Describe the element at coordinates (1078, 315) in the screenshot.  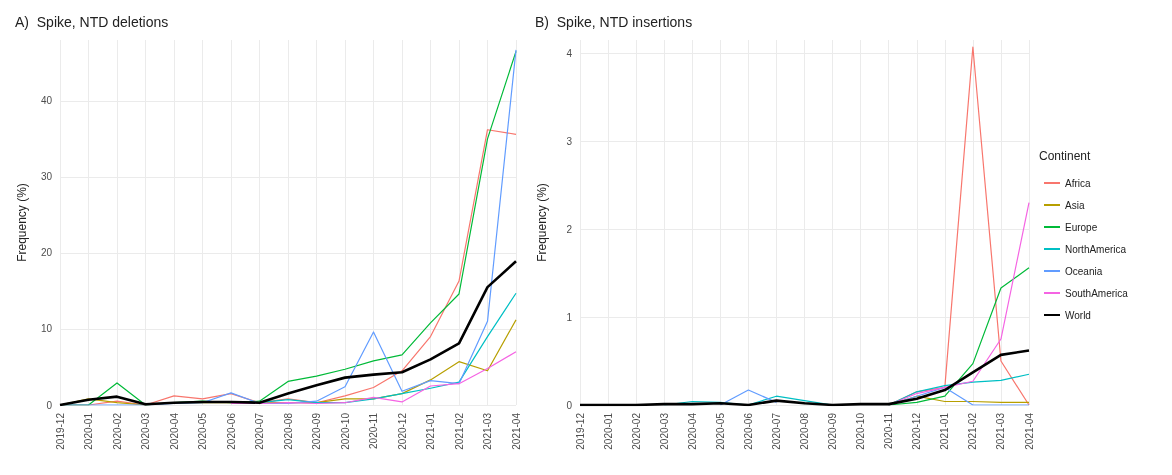
I see `legend-label: World` at that location.